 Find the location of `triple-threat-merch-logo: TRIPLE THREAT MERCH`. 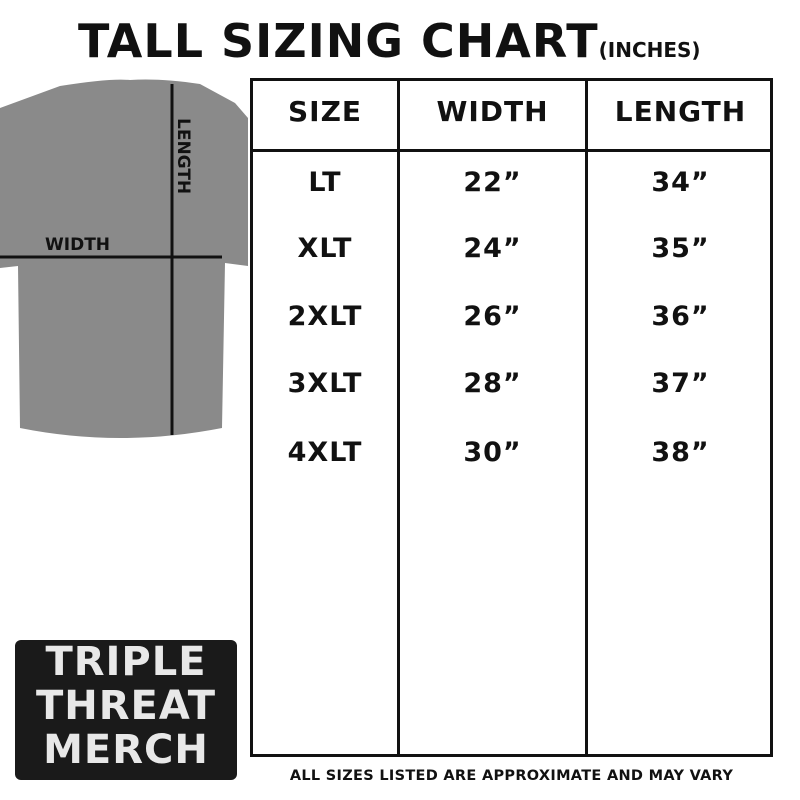

triple-threat-merch-logo: TRIPLE THREAT MERCH is located at coordinates (126, 710).